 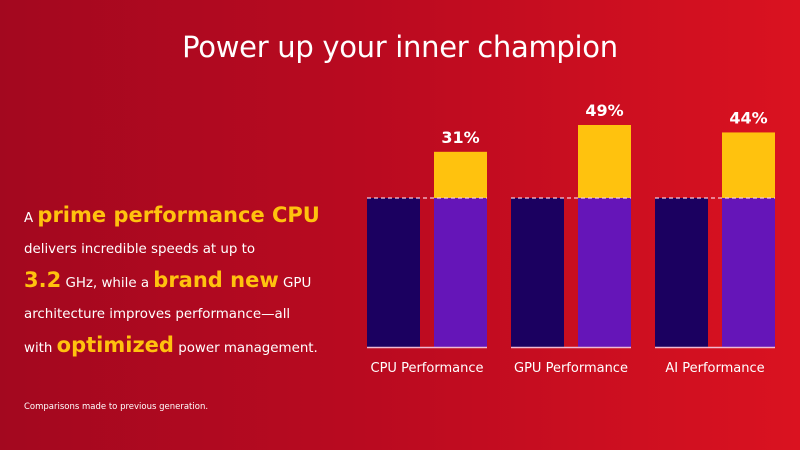 I want to click on copy-text: power management., so click(x=245, y=348).